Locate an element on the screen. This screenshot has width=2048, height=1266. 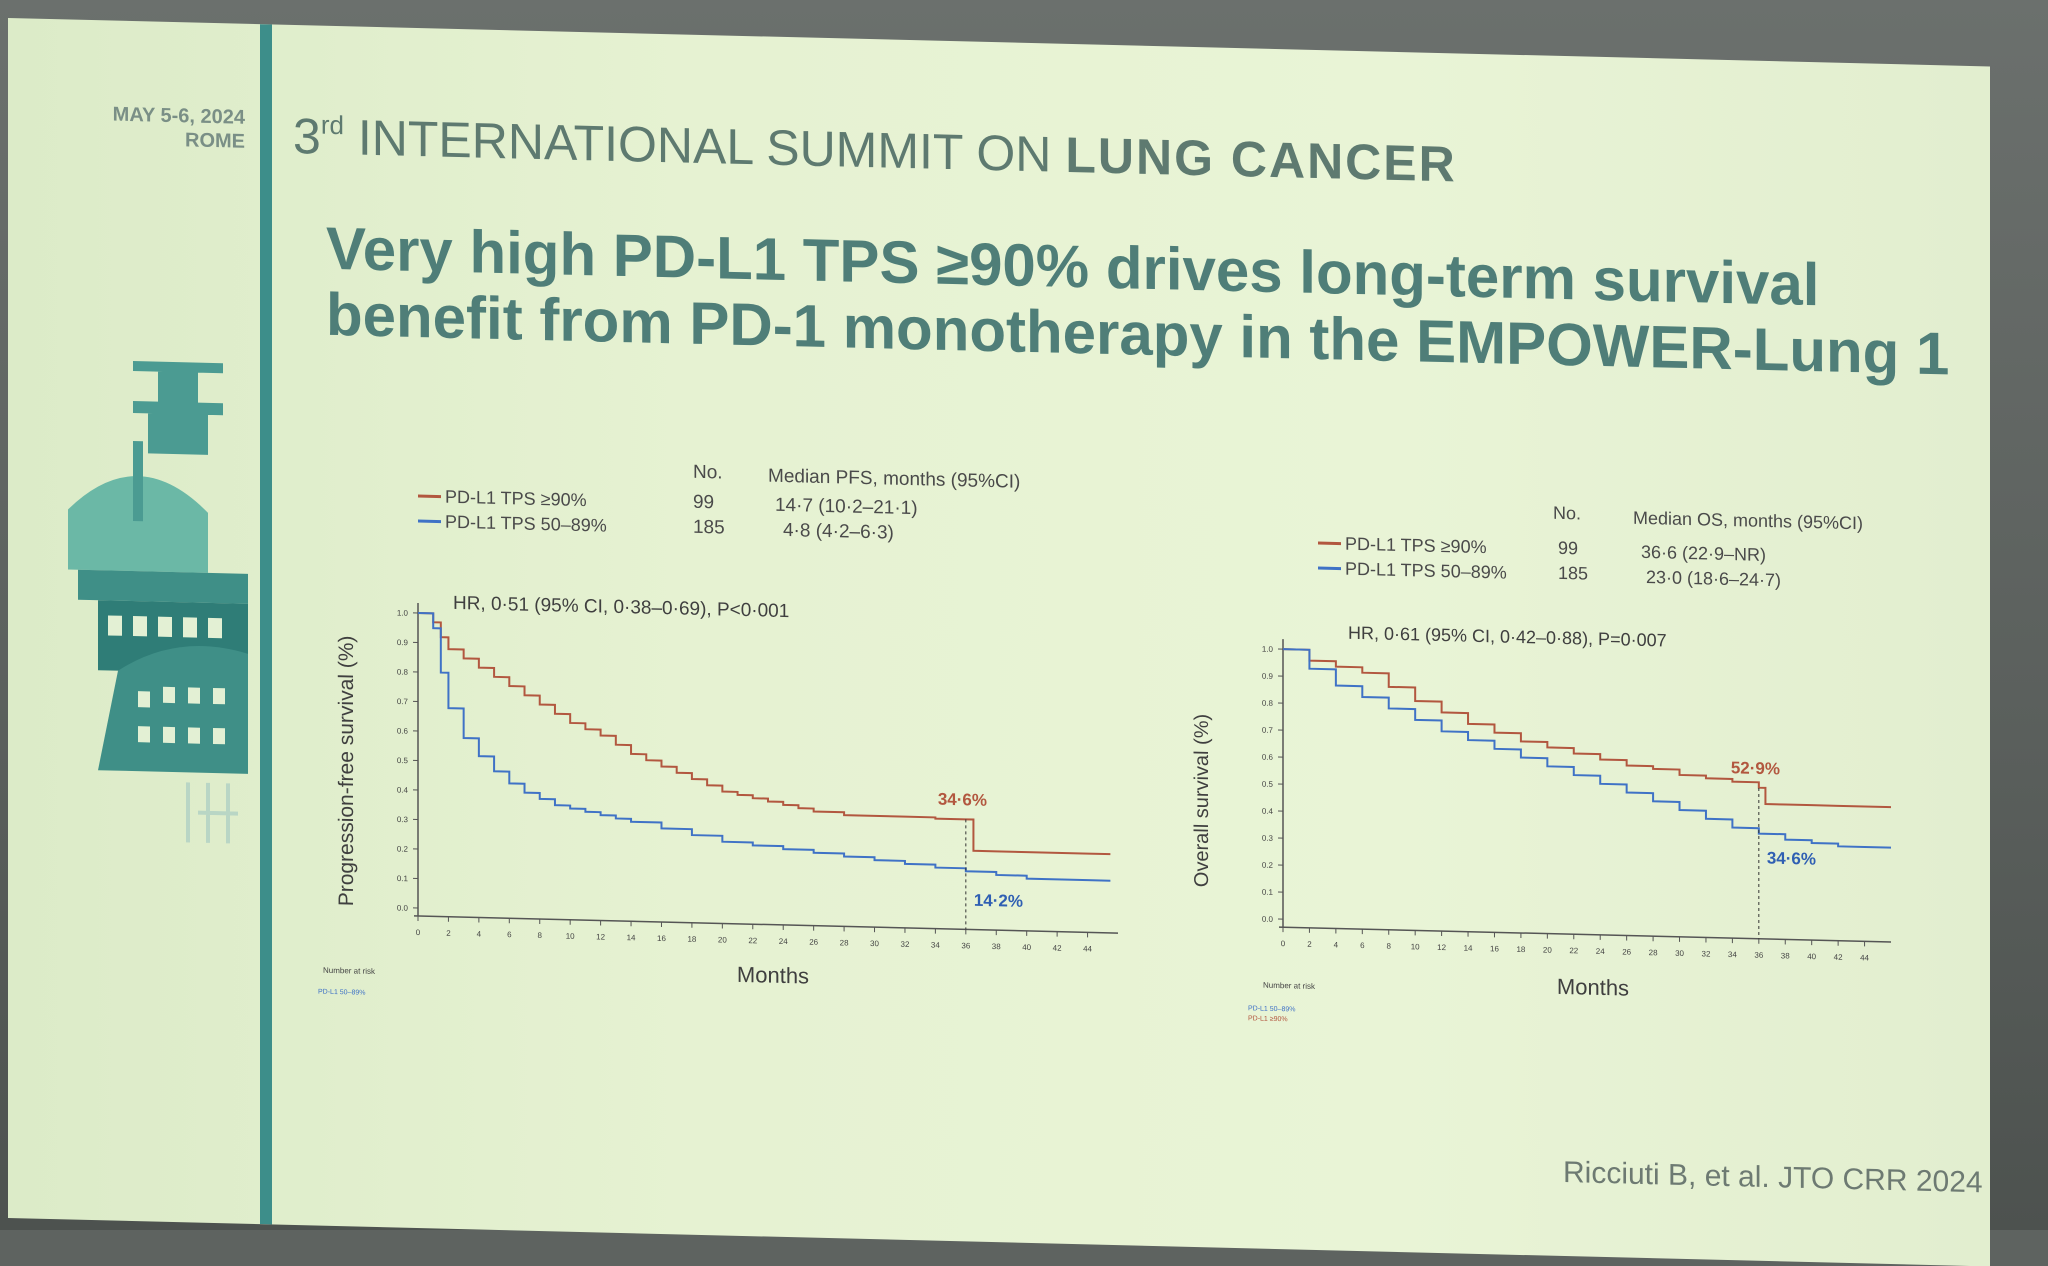
pfs-x-tick-label: 22 is located at coordinates (752, 940).